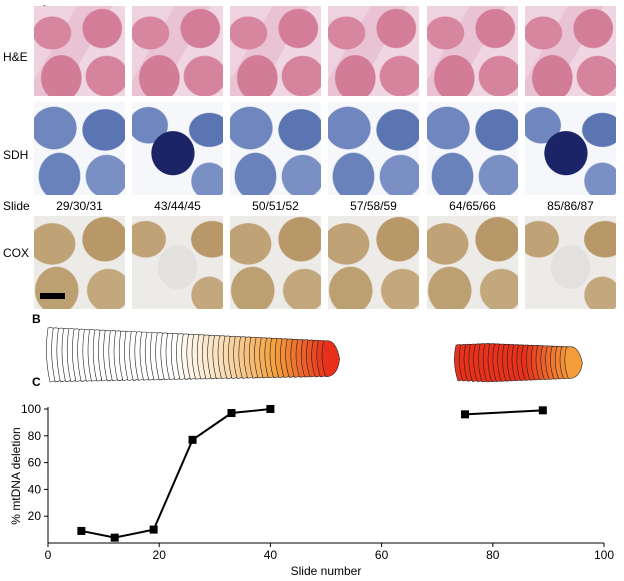 The width and height of the screenshot is (624, 581). What do you see at coordinates (35, 463) in the screenshot?
I see `y-tick-label: 60` at bounding box center [35, 463].